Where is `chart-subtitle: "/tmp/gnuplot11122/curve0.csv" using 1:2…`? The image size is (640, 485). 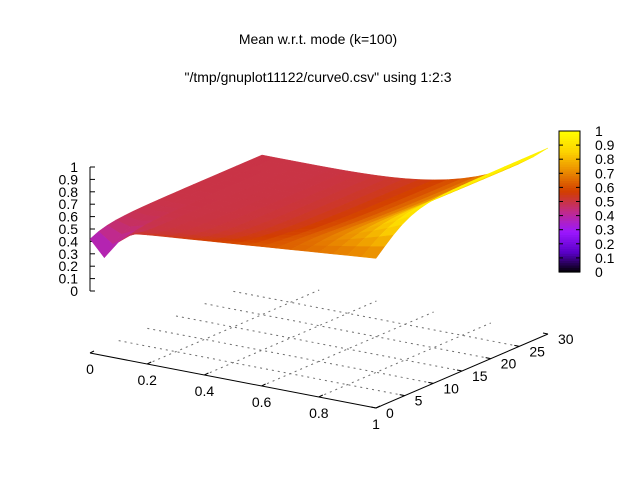
chart-subtitle: "/tmp/gnuplot11122/curve0.csv" using 1:2… is located at coordinates (317, 77).